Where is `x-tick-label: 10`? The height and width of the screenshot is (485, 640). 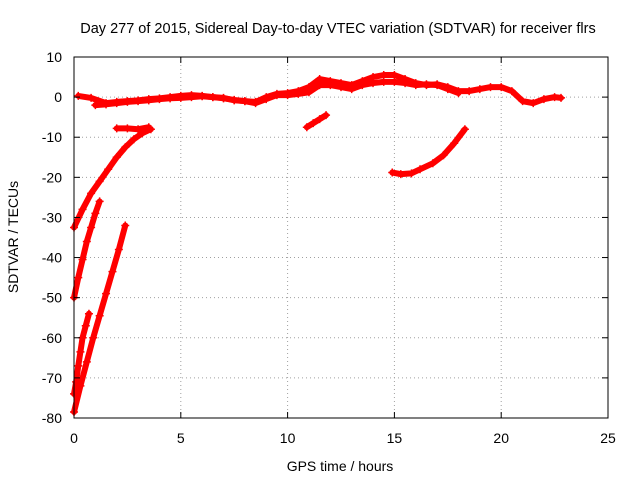 x-tick-label: 10 is located at coordinates (288, 438).